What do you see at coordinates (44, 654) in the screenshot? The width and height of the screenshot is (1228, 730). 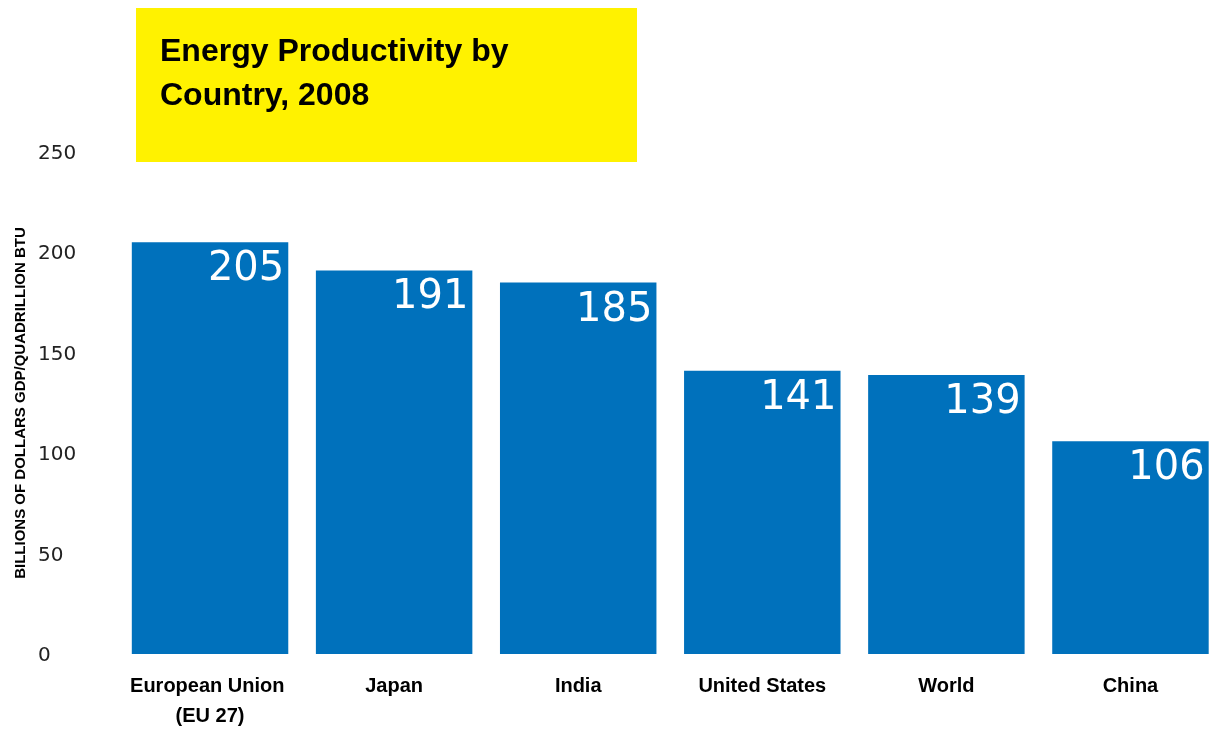 I see `y-tick-label: 0` at bounding box center [44, 654].